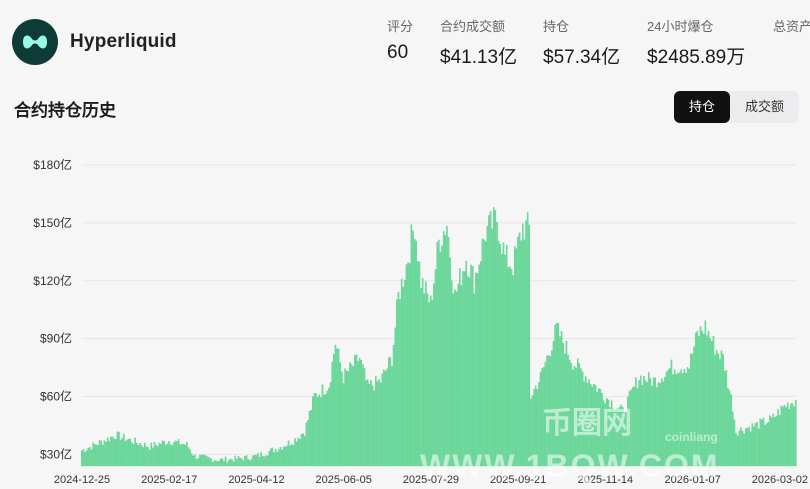 This screenshot has width=810, height=489. Describe the element at coordinates (169, 480) in the screenshot. I see `x-tick-label: 2025-02-17` at that location.